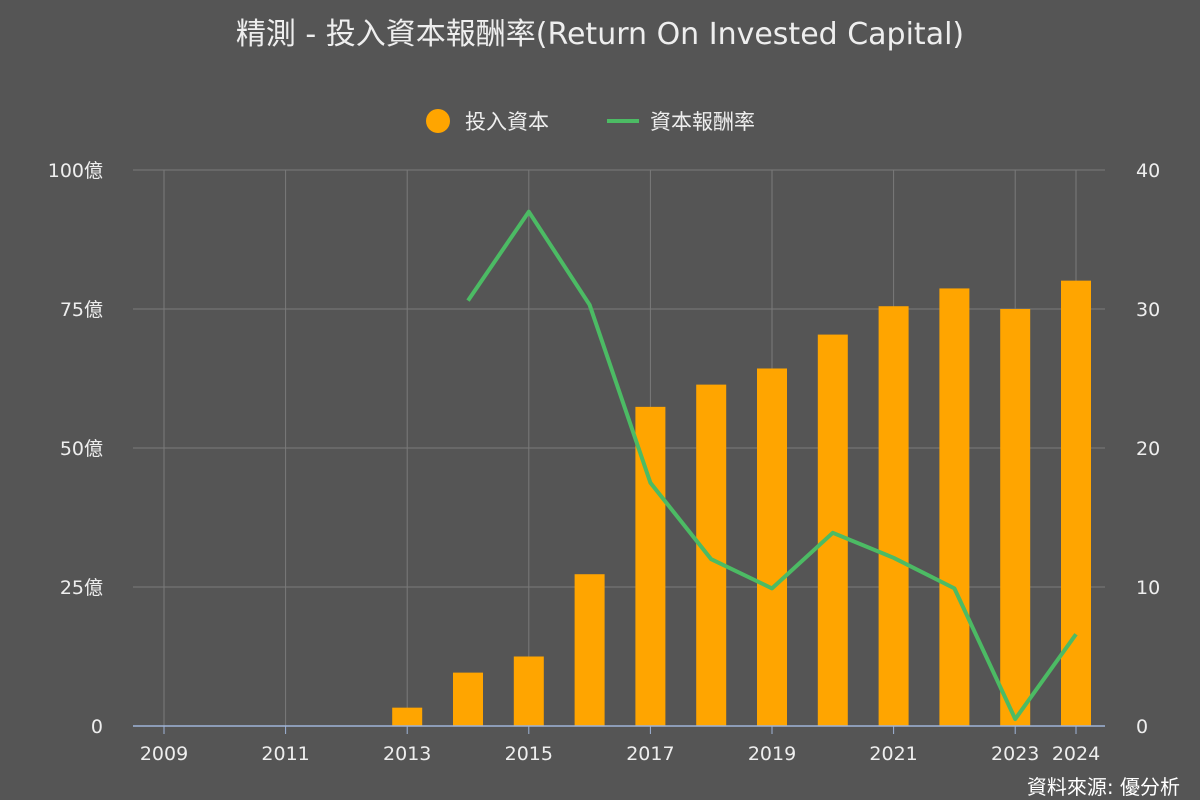  What do you see at coordinates (1148, 171) in the screenshot?
I see `y-right-tick-label: 40` at bounding box center [1148, 171].